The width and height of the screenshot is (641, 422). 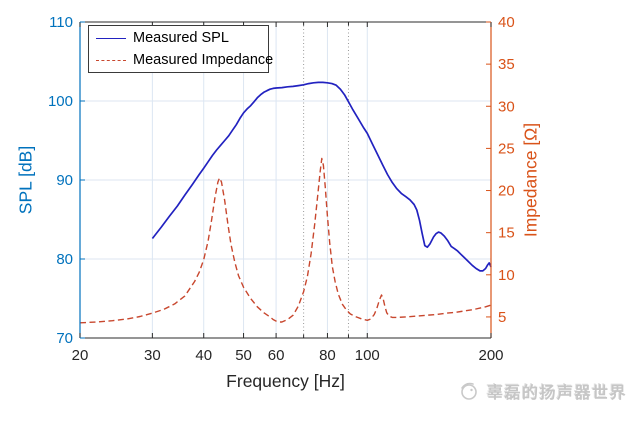 I want to click on y-axis-right-label: Impedance [Ω], so click(x=530, y=180).